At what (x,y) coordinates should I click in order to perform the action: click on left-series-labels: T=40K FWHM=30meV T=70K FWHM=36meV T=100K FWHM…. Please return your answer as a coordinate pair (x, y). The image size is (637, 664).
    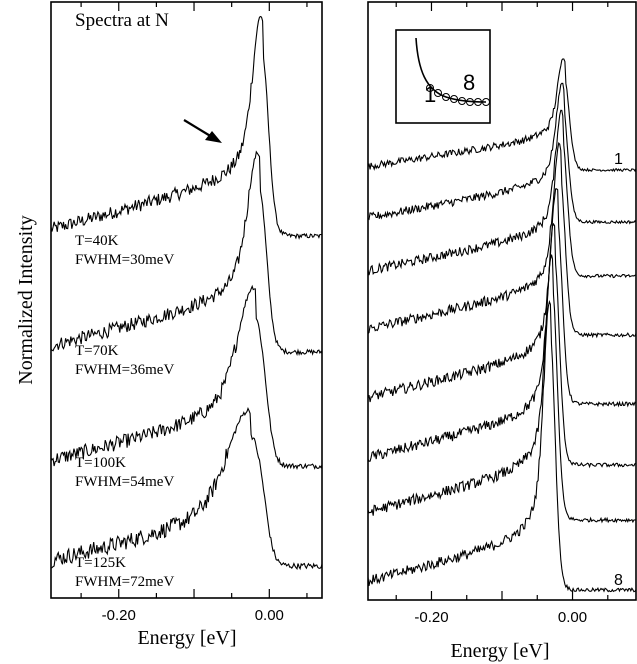
    Looking at the image, I should click on (124, 411).